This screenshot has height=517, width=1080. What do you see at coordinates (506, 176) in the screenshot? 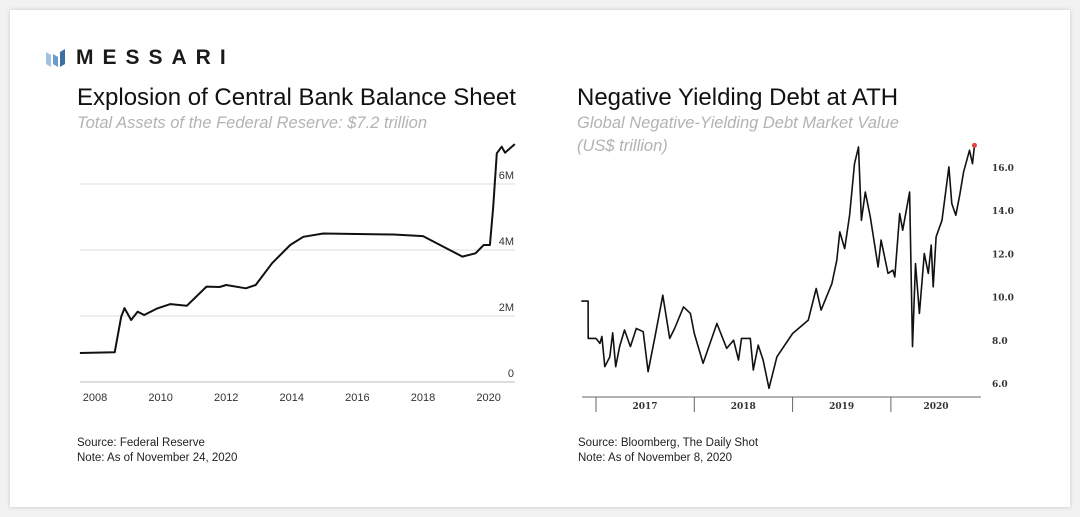
I see `y-tick-label: 6M` at bounding box center [506, 176].